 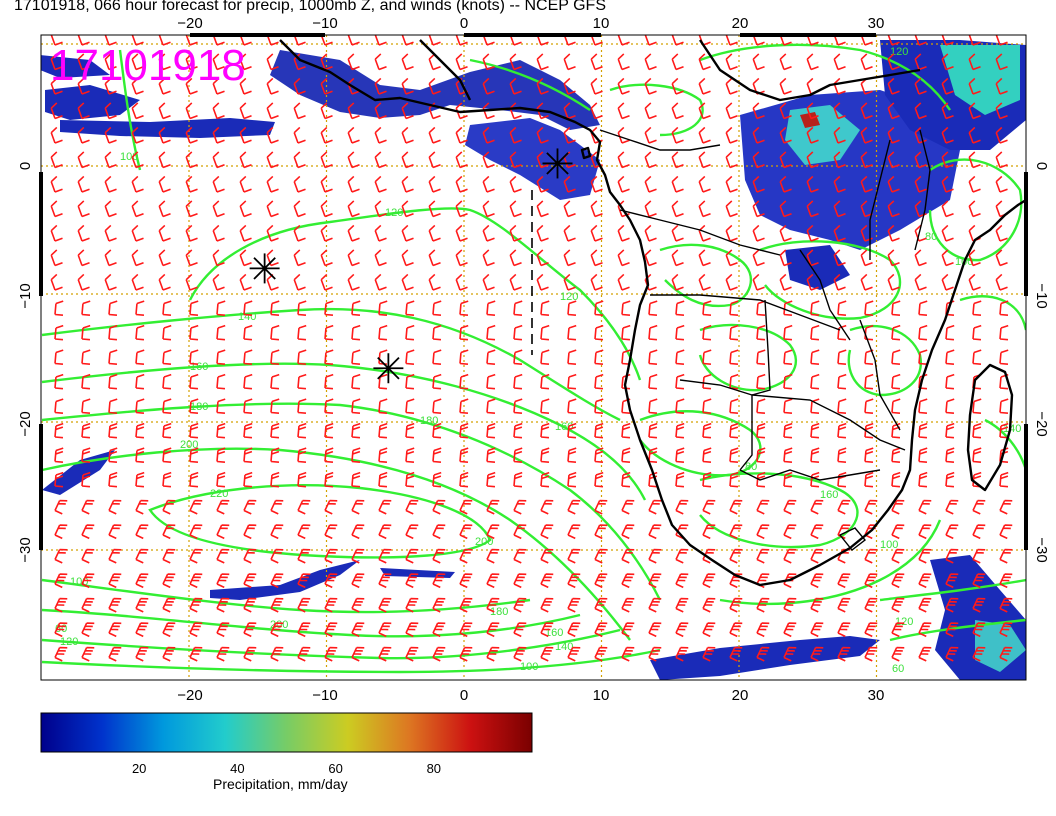 I want to click on date-stamp: 17101918, so click(x=148, y=65).